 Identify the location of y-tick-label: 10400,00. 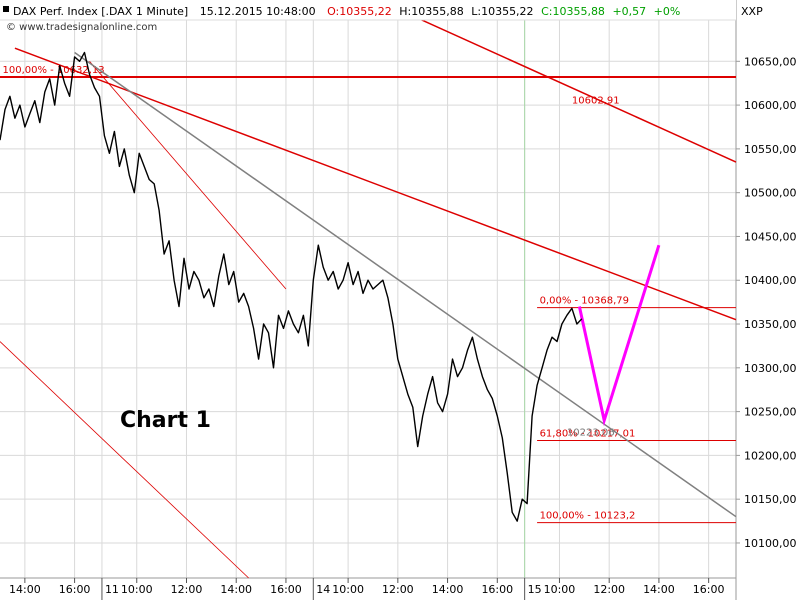
(770, 280).